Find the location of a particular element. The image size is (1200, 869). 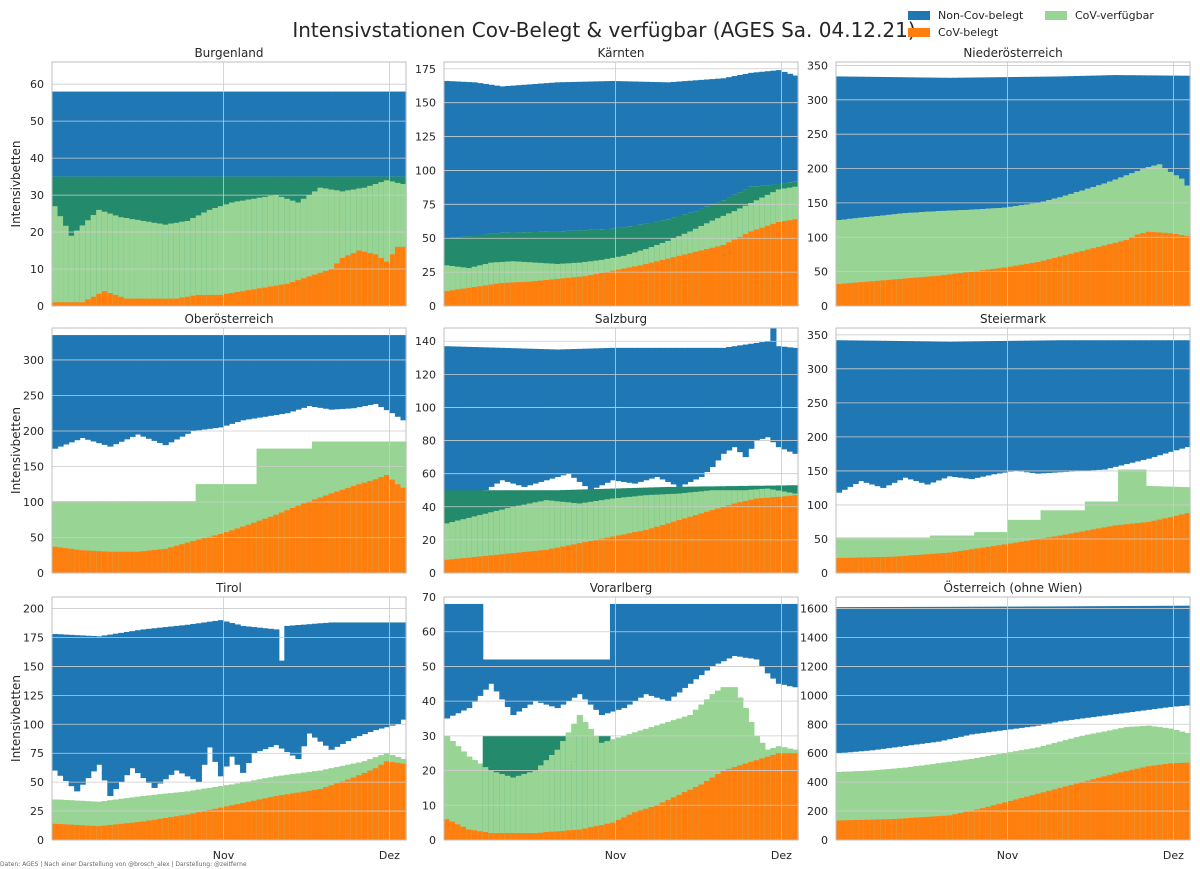

panel-title: Salzburg is located at coordinates (621, 319).